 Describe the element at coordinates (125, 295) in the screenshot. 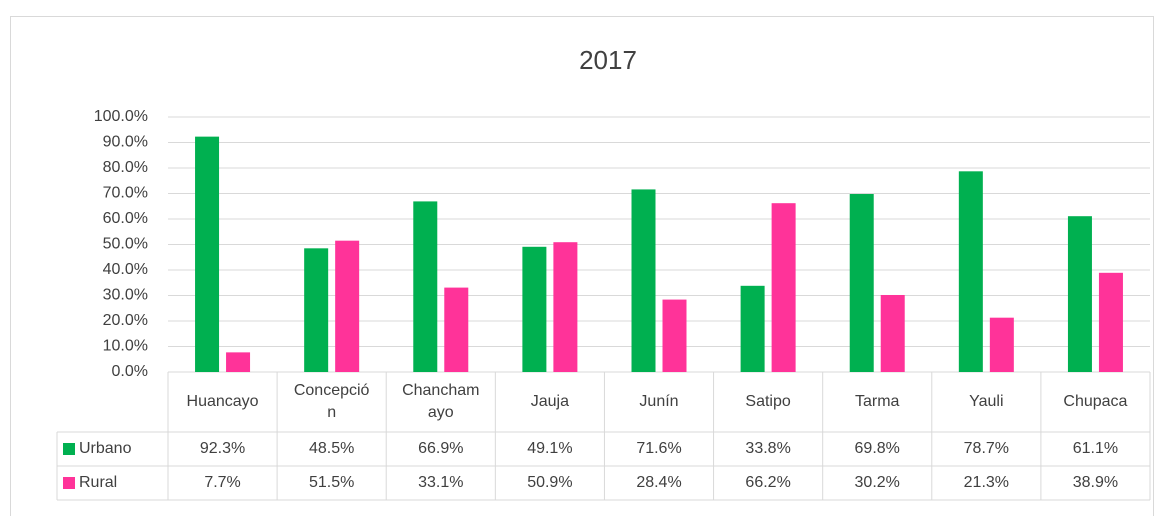

I see `y-tick-label: 30.0%` at that location.